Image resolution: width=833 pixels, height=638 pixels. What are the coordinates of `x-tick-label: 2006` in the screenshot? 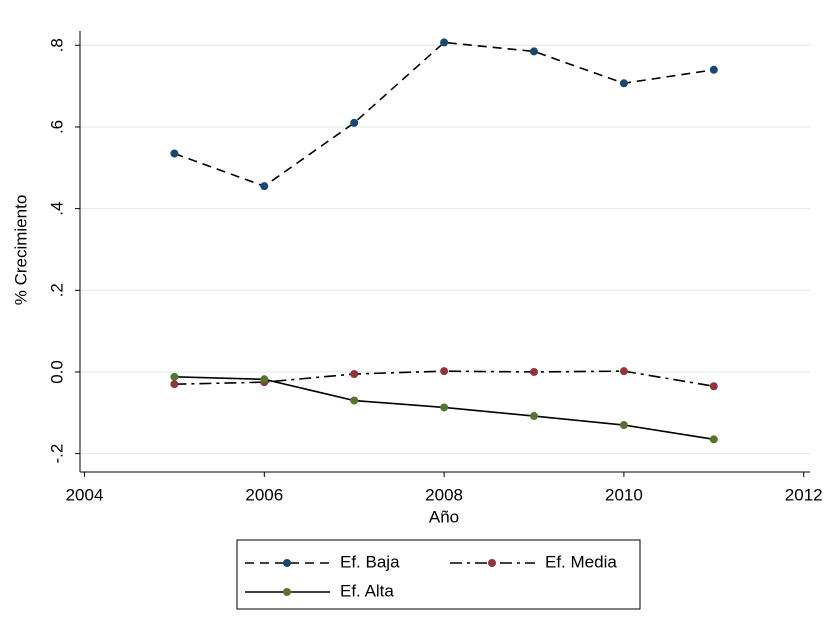 It's located at (264, 494).